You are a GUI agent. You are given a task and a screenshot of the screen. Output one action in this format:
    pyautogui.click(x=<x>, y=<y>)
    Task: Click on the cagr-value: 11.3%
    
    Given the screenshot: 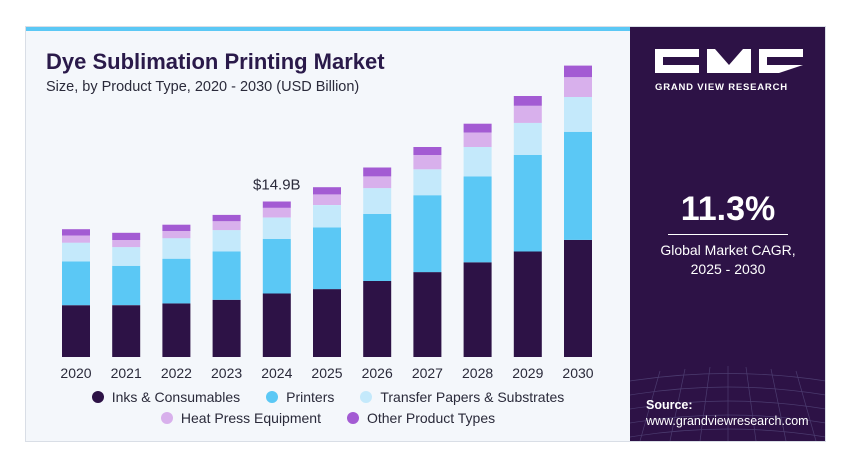 What is the action you would take?
    pyautogui.click(x=728, y=209)
    